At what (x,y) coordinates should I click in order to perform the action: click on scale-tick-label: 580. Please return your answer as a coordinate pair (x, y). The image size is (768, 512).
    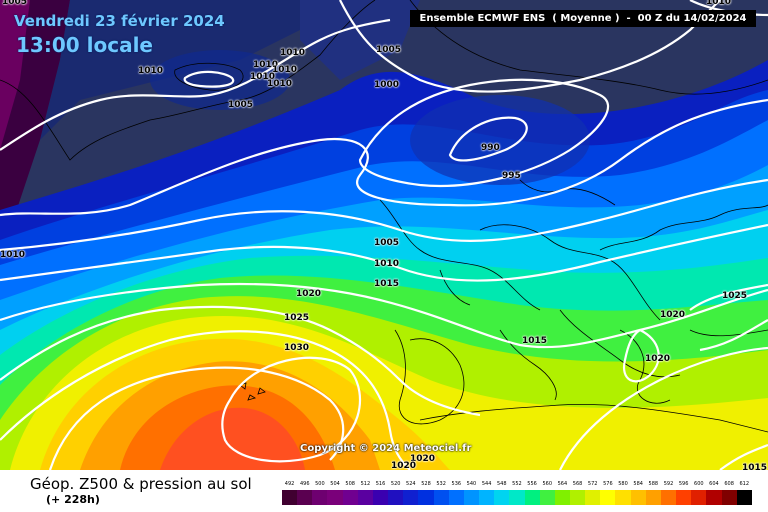
    Looking at the image, I should click on (623, 484).